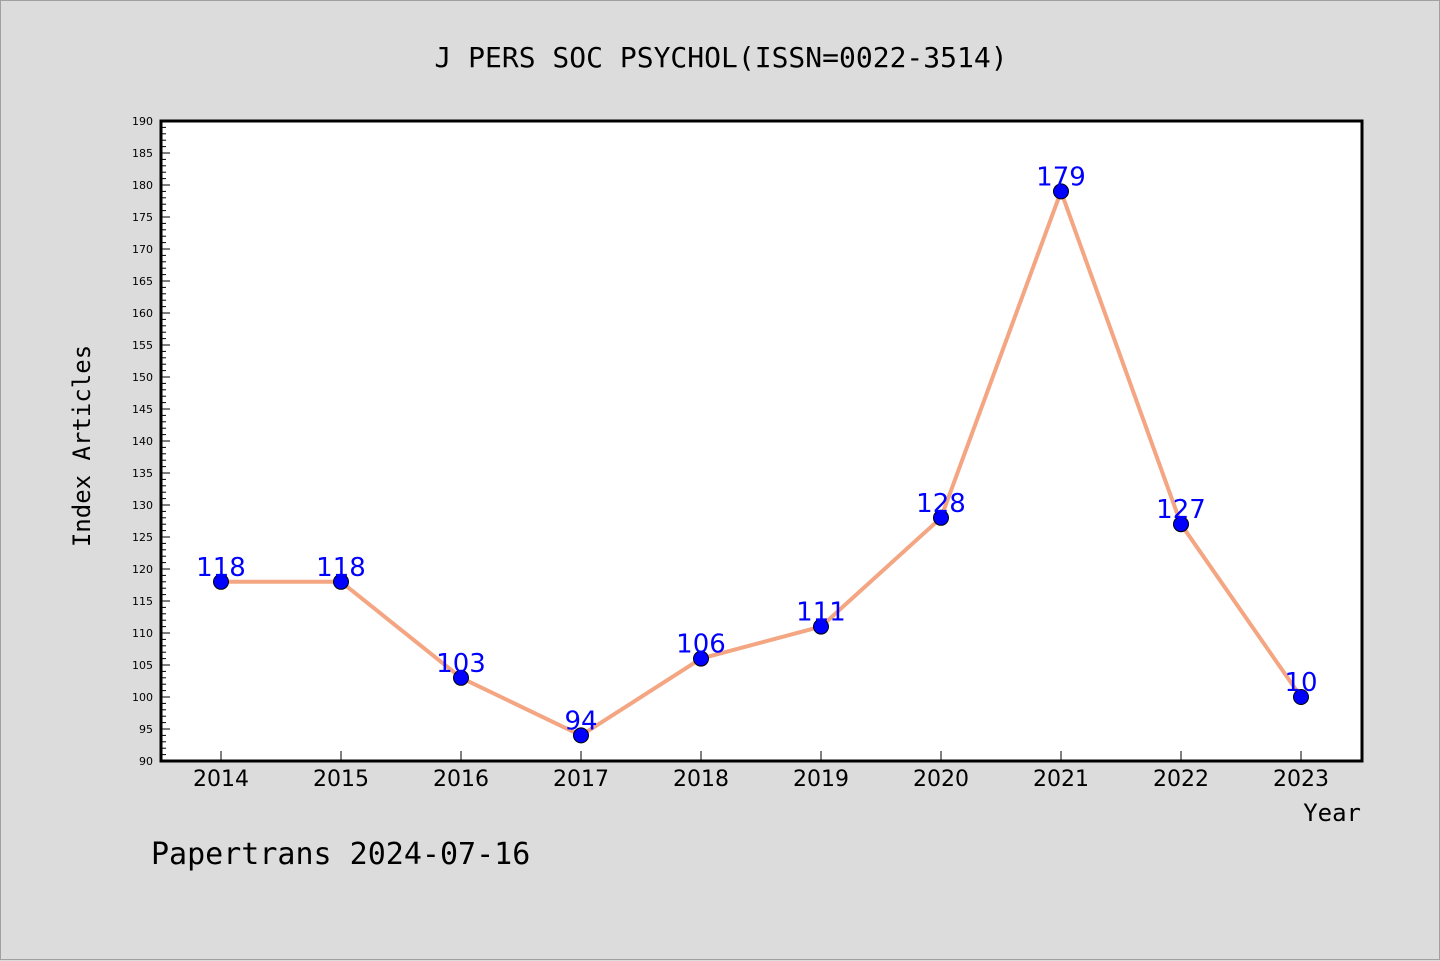 Image resolution: width=1440 pixels, height=961 pixels. I want to click on x-tick-label: 2014, so click(221, 779).